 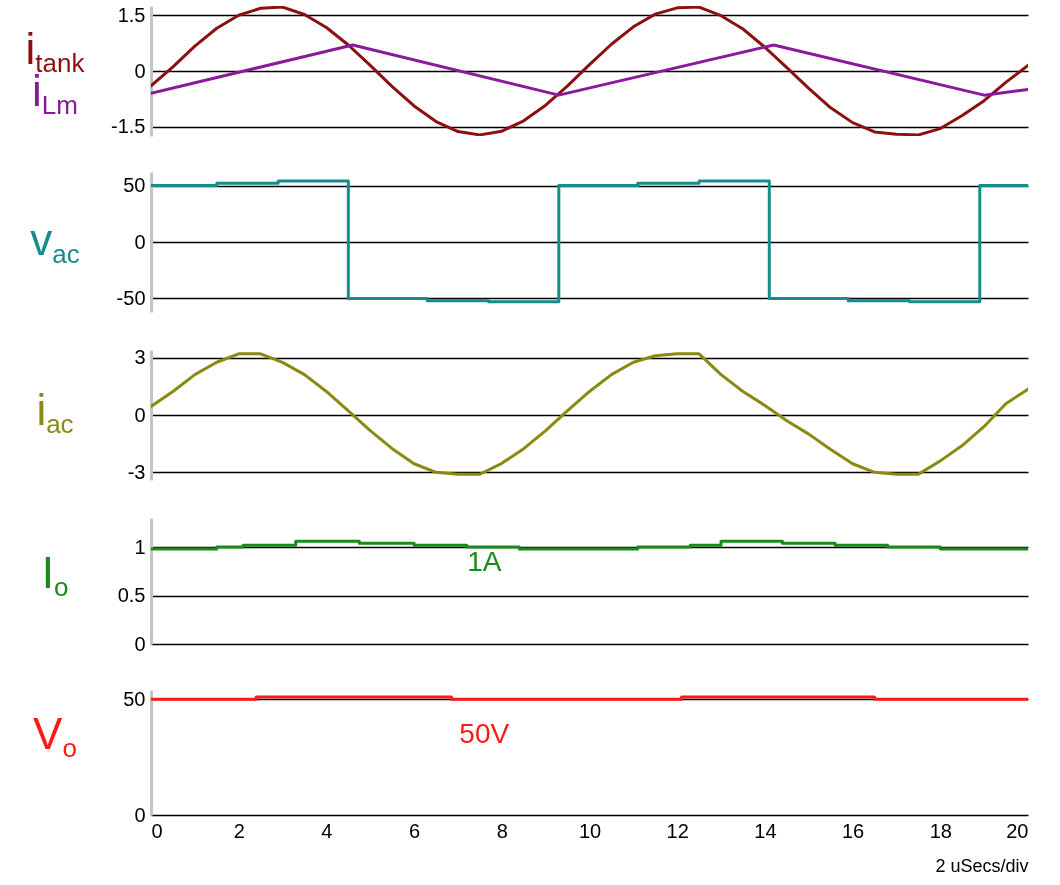 What do you see at coordinates (982, 865) in the screenshot?
I see `x-axis-title: 2 uSecs/div` at bounding box center [982, 865].